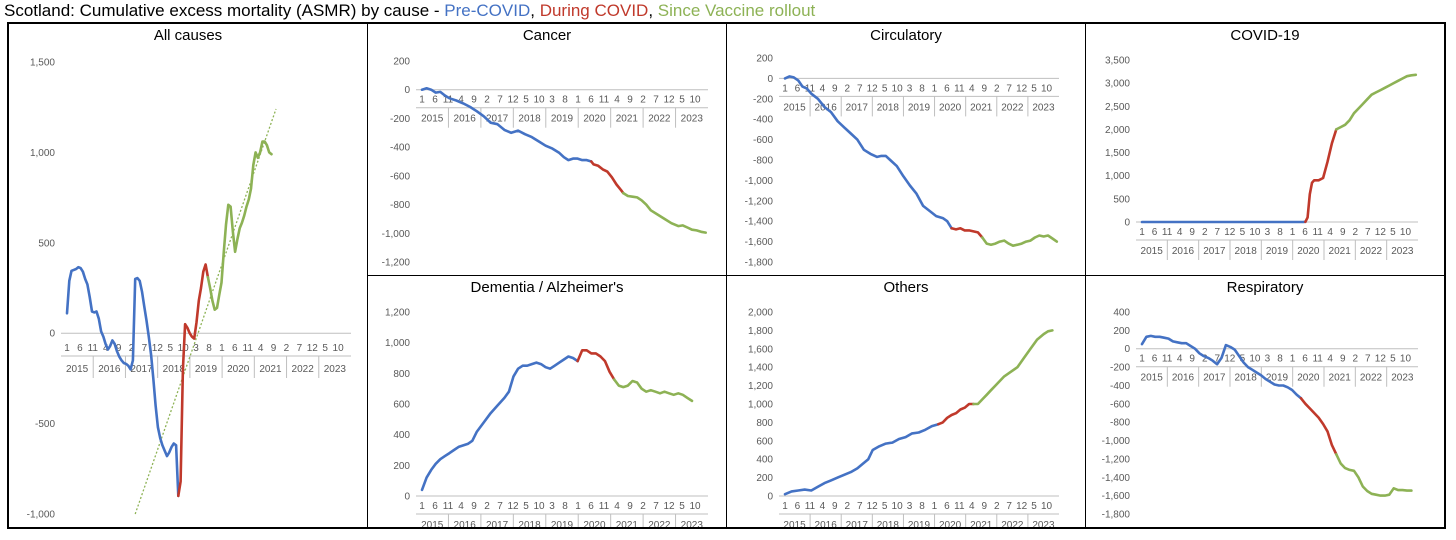  What do you see at coordinates (1214, 378) in the screenshot?
I see `x-year-label: 2017` at bounding box center [1214, 378].